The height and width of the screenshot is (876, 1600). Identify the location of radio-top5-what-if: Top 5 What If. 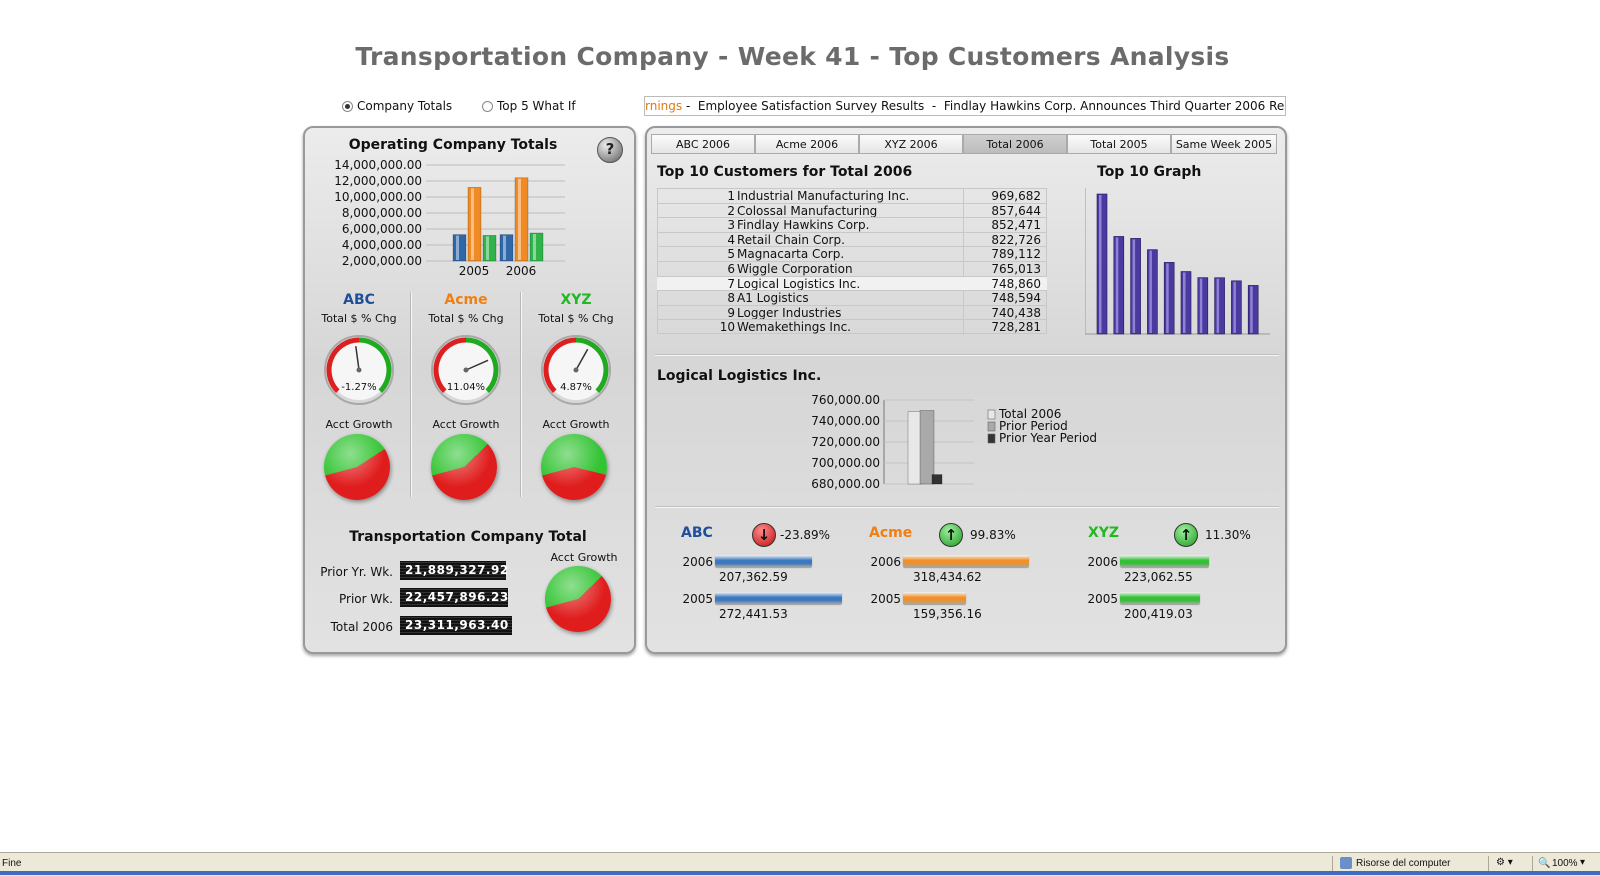
(529, 106).